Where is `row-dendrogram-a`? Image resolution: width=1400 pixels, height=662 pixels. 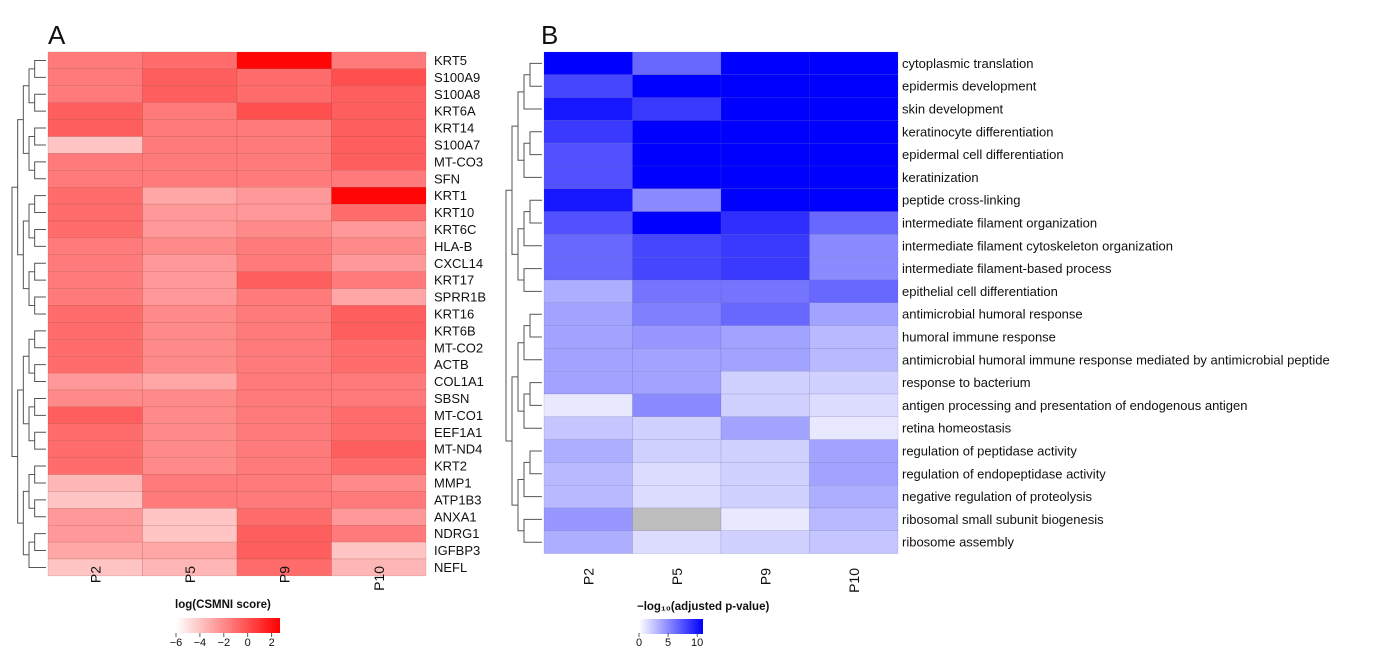 row-dendrogram-a is located at coordinates (28, 313).